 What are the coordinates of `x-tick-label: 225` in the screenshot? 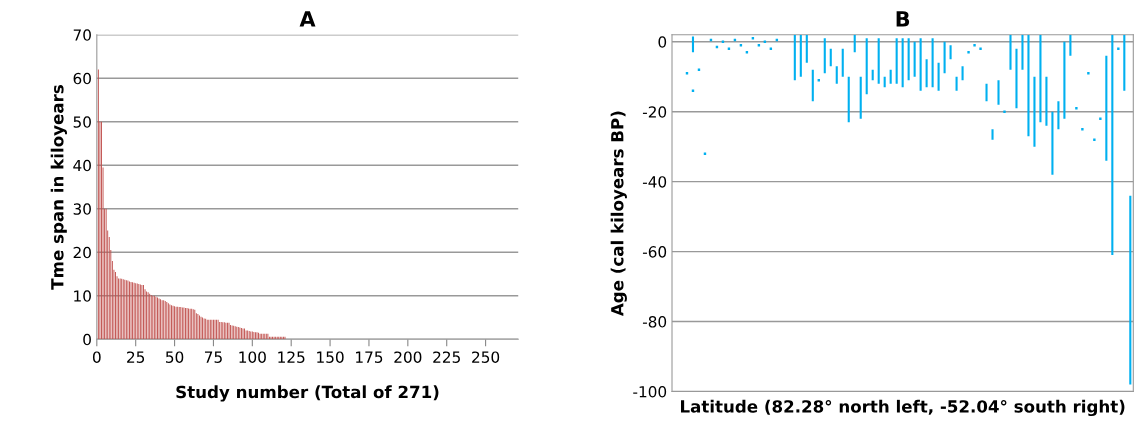 It's located at (446, 357).